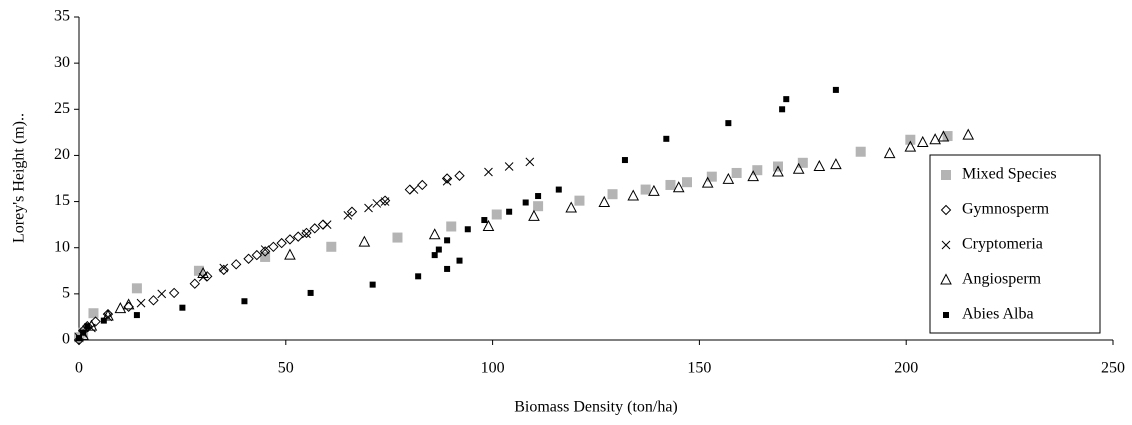 The width and height of the screenshot is (1132, 425). Describe the element at coordinates (493, 368) in the screenshot. I see `x-tick-label: 100` at that location.